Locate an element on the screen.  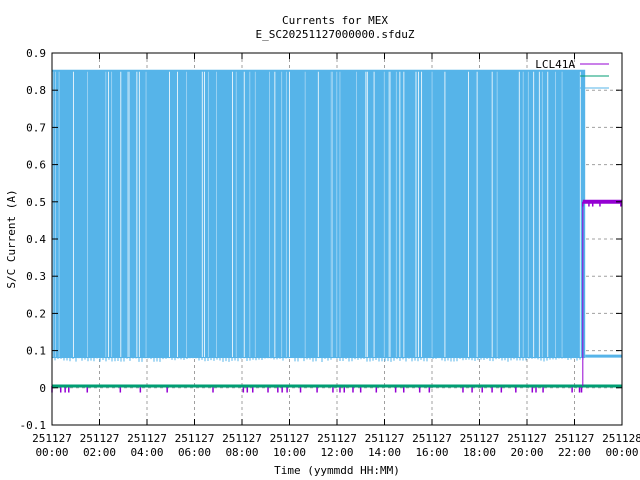
x-tick-time: 10:00 is located at coordinates (289, 452).